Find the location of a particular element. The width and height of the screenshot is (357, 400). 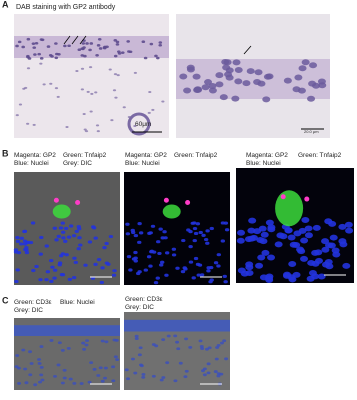

green-cells is located at coordinates (61, 211).